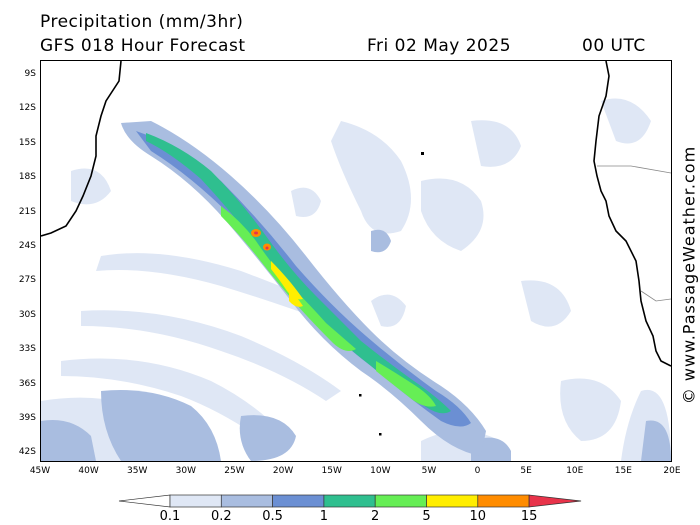 This screenshot has height=525, width=700. Describe the element at coordinates (526, 471) in the screenshot. I see `lon-label: 5E` at that location.